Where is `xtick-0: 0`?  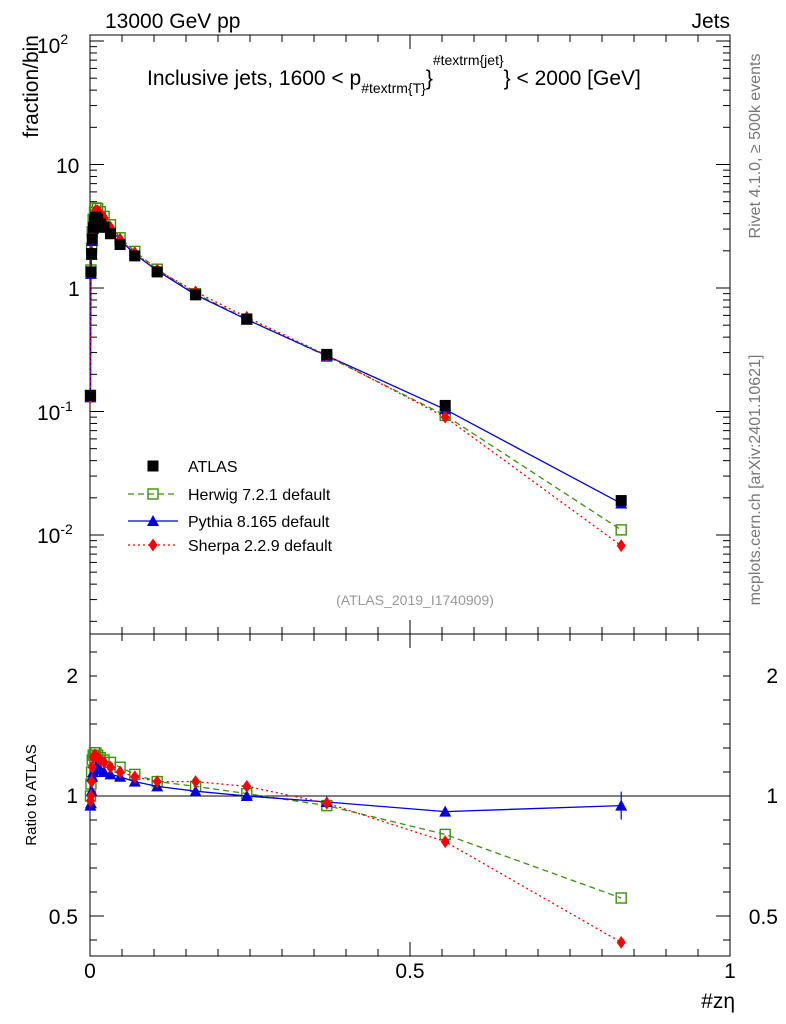
xtick-0: 0 is located at coordinates (90, 971).